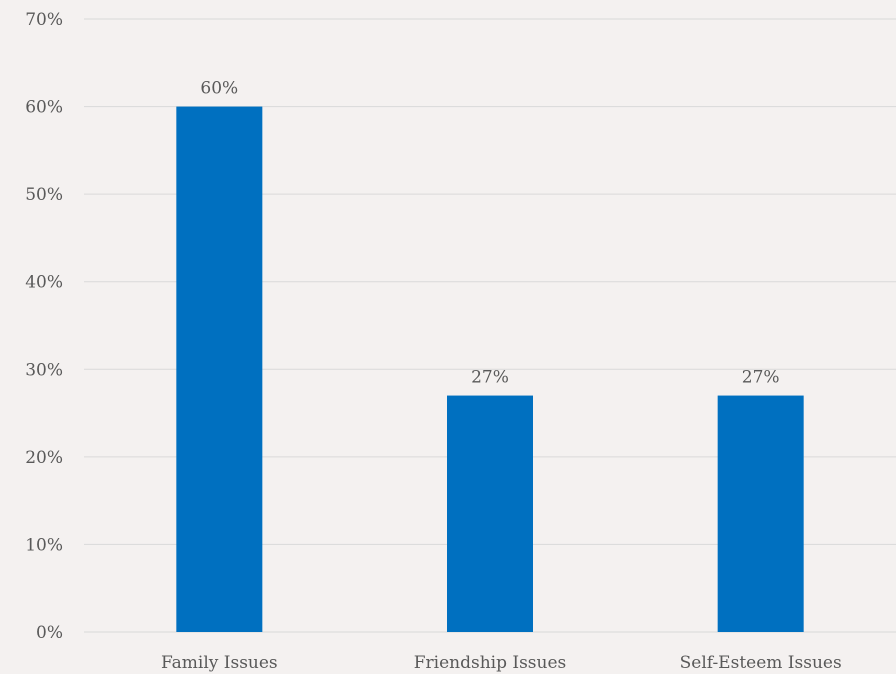 Image resolution: width=896 pixels, height=674 pixels. I want to click on x-tick-label: Family Issues, so click(219, 663).